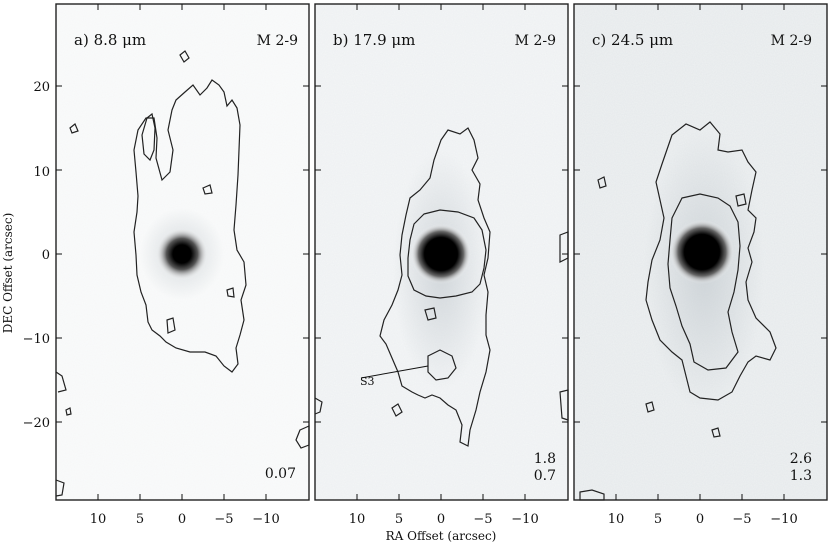  I want to click on x-tick-b-10: 10, so click(357, 519).